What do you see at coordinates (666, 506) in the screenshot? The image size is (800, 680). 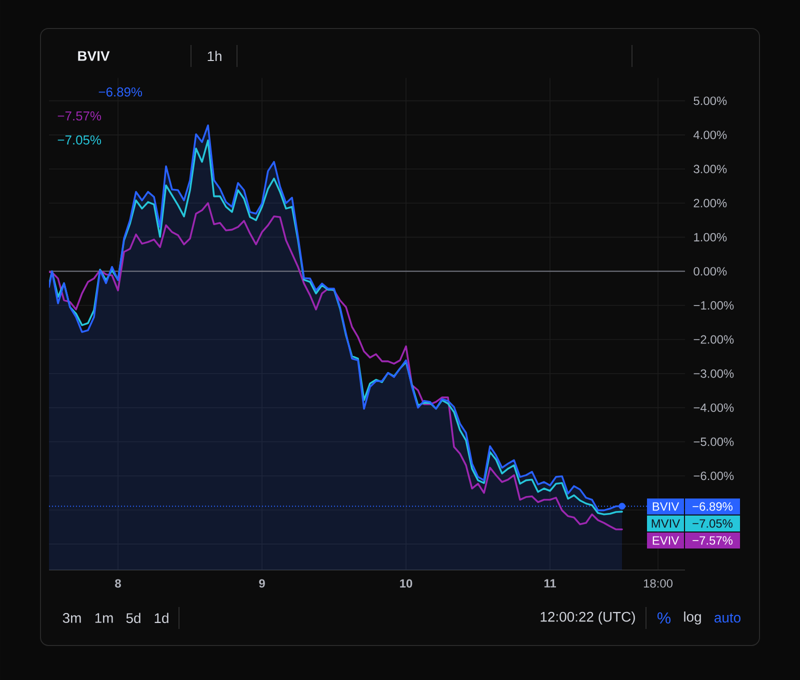 I see `legend-label: BVIV` at bounding box center [666, 506].